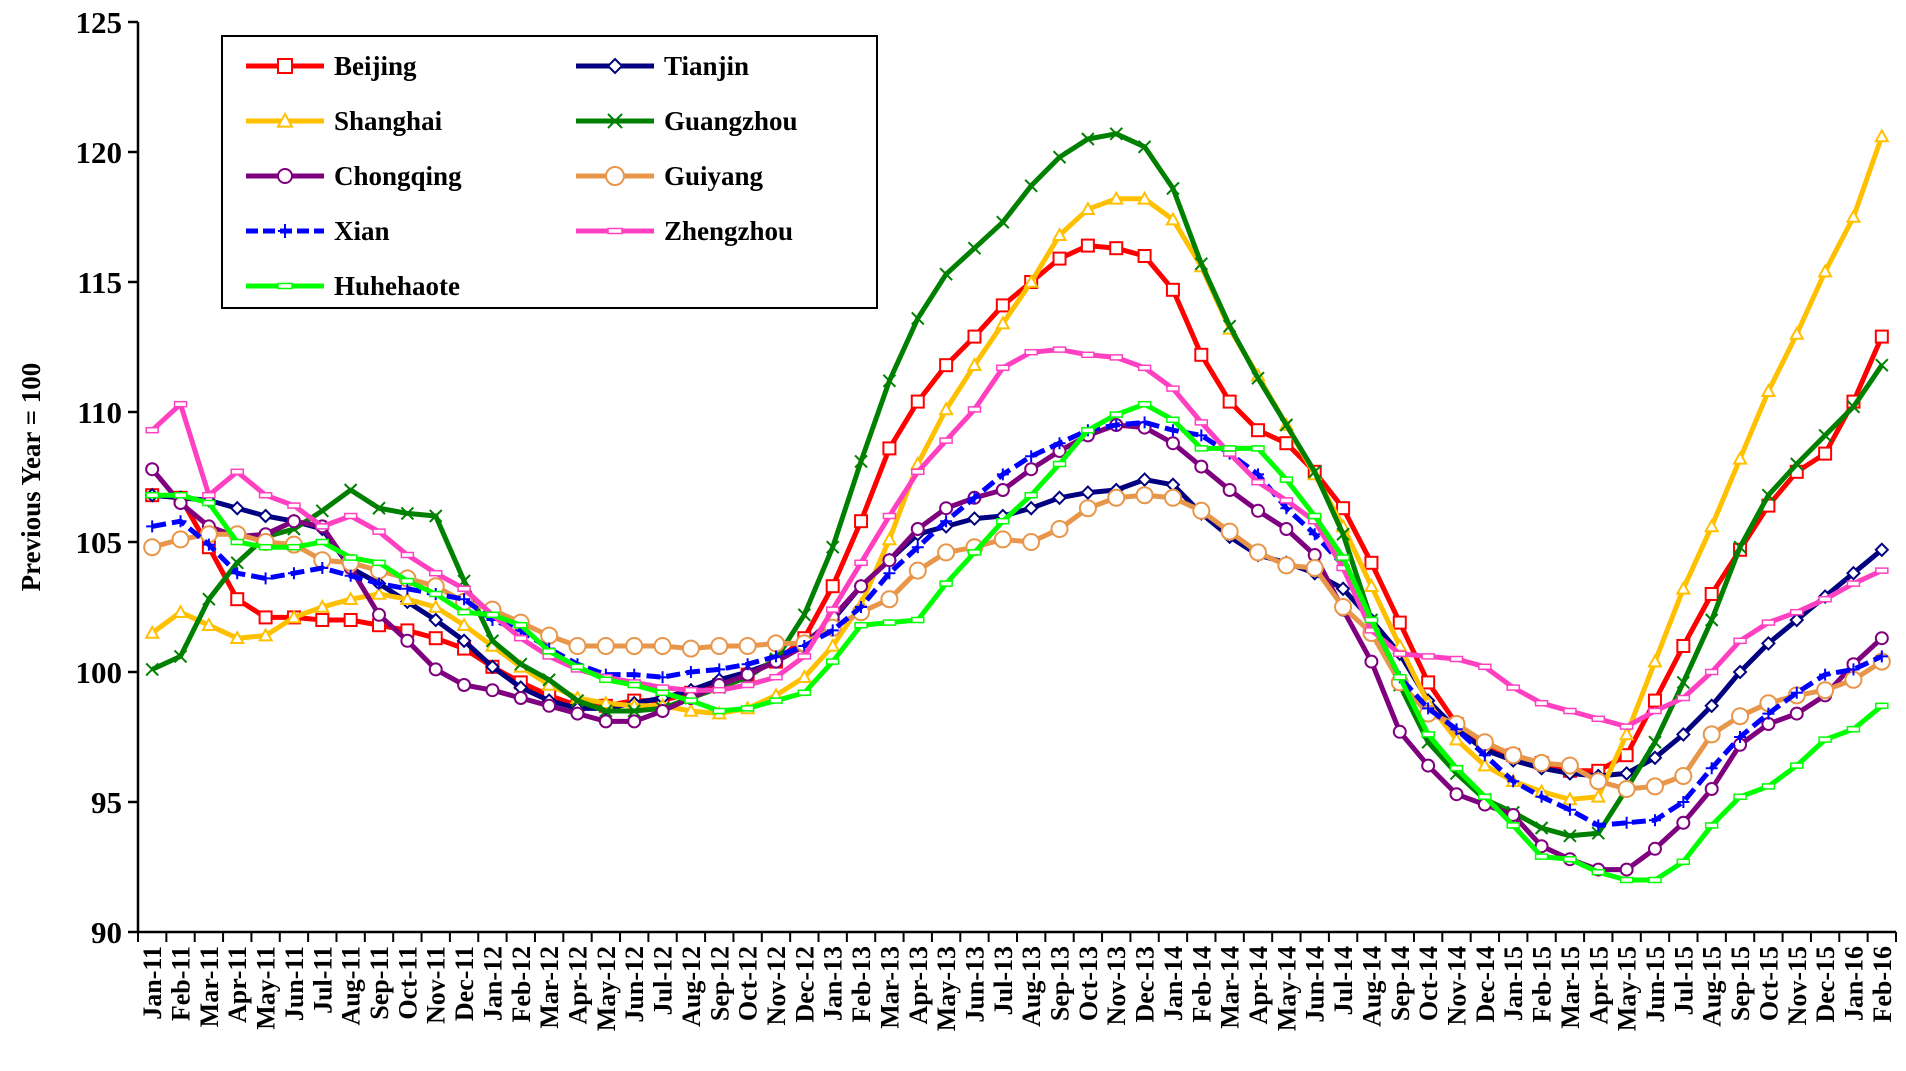  I want to click on x-tick-label: Dec-15, so click(1825, 984).